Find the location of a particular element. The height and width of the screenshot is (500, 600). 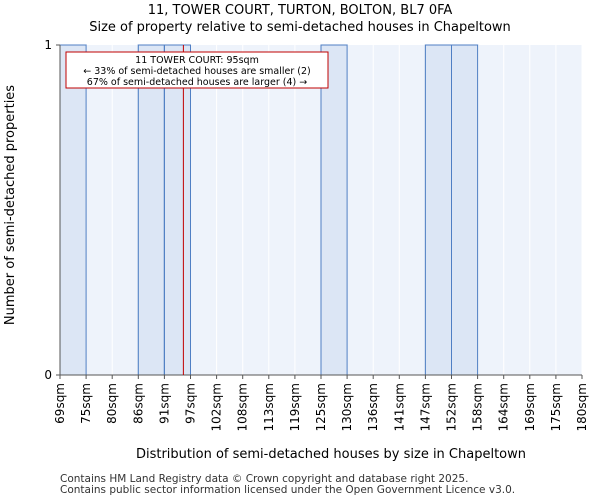

y-axis-label: Number of semi-detached properties is located at coordinates (10, 205).